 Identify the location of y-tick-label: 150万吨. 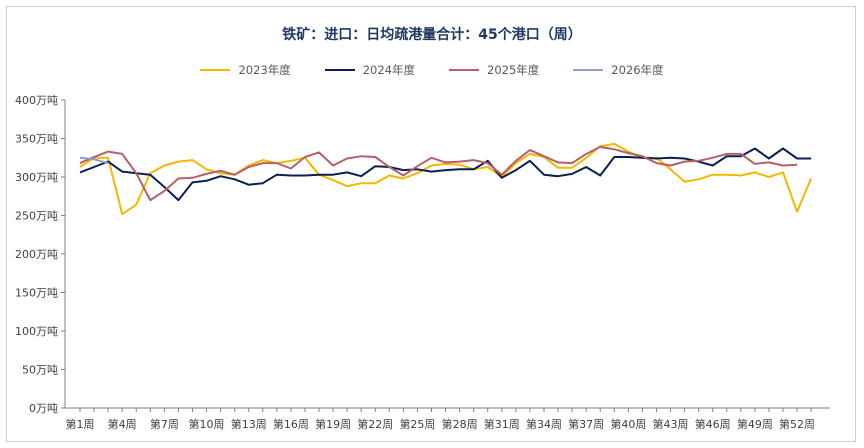
(36, 293).